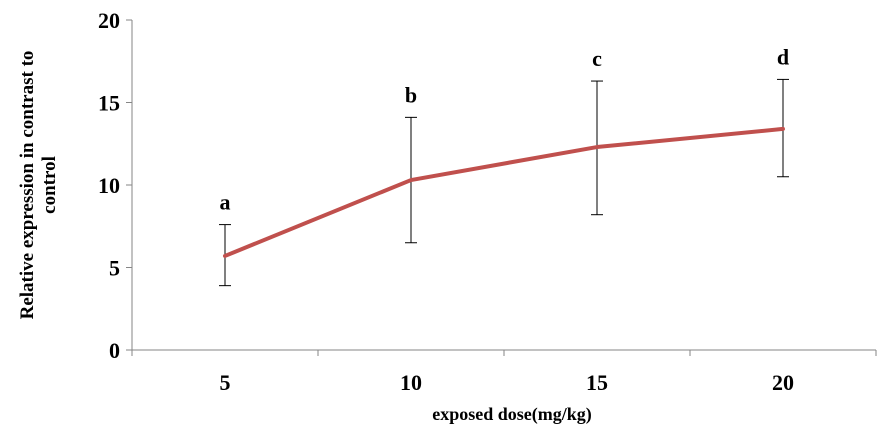 The image size is (888, 436). I want to click on y-tick-label: 5, so click(114, 268).